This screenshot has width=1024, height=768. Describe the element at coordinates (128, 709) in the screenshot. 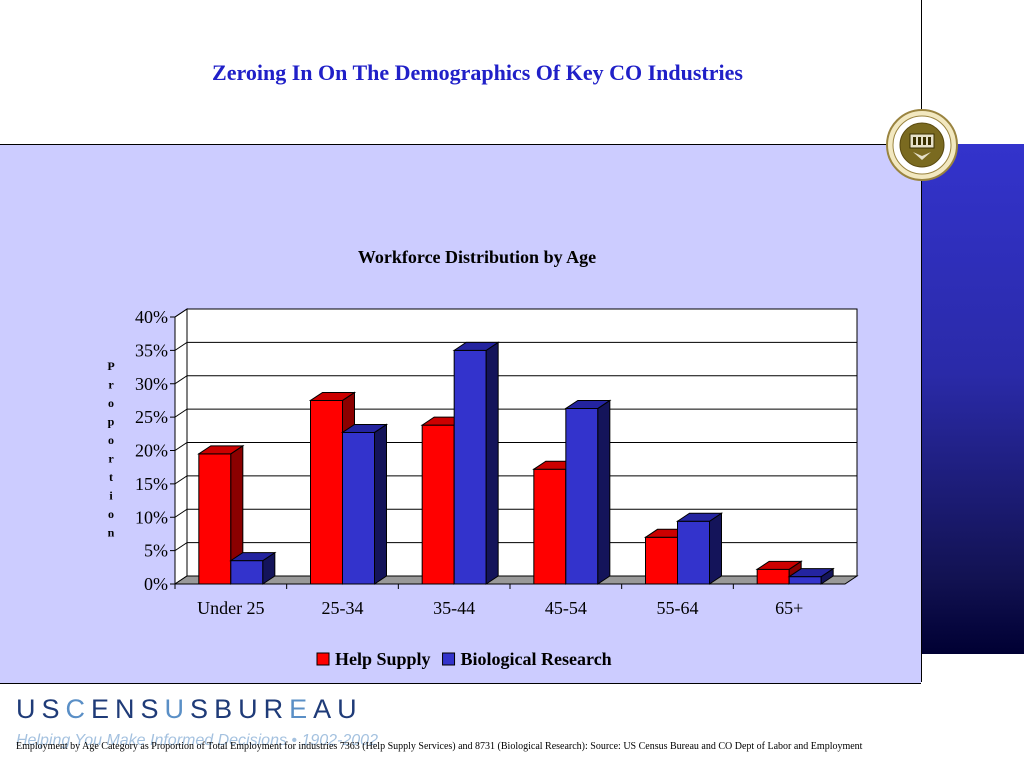

I see `census-logo-letter: N` at that location.